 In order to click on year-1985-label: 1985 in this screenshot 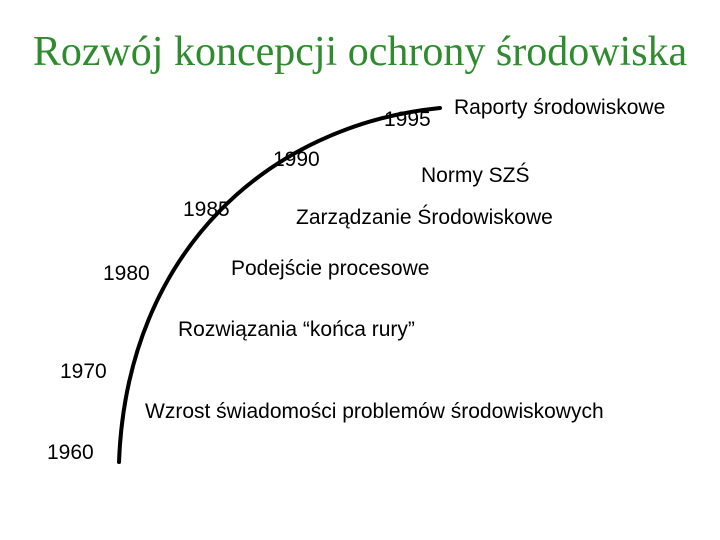, I will do `click(206, 209)`.